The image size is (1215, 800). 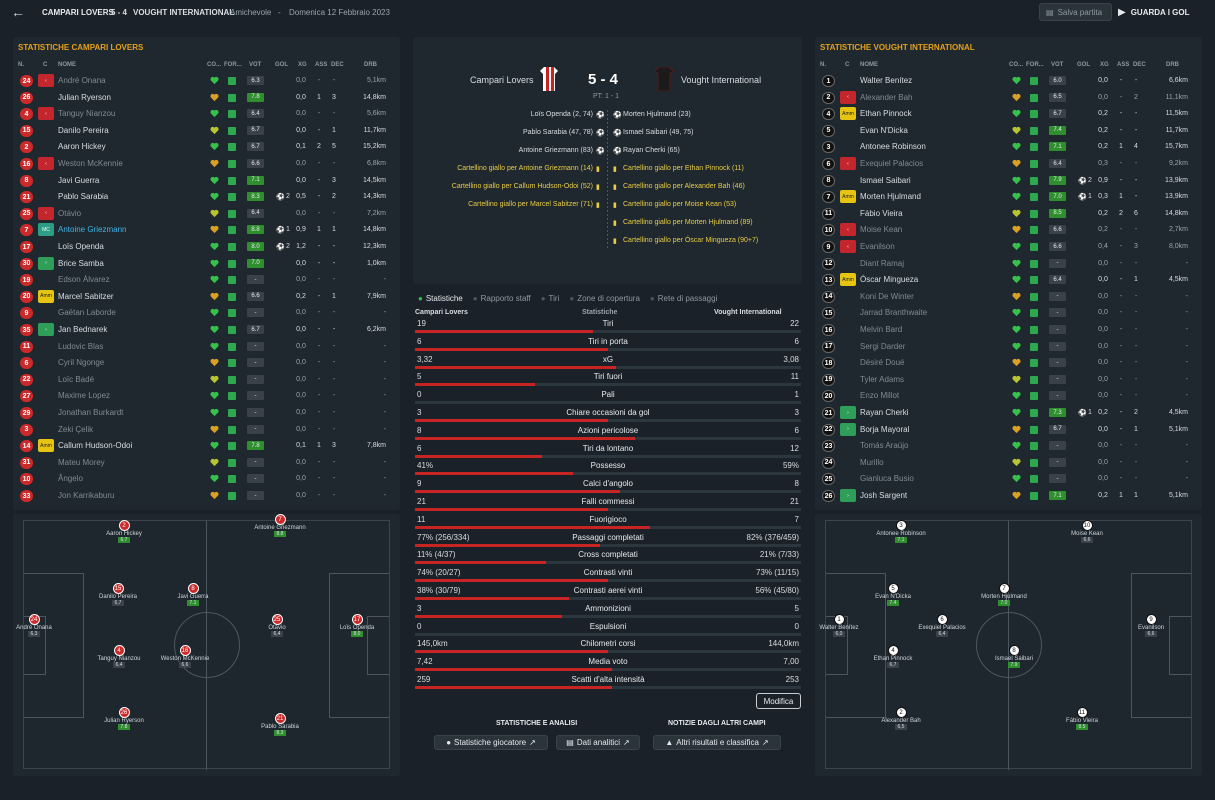 I want to click on player-name: Pablo Sarabia, so click(x=83, y=197).